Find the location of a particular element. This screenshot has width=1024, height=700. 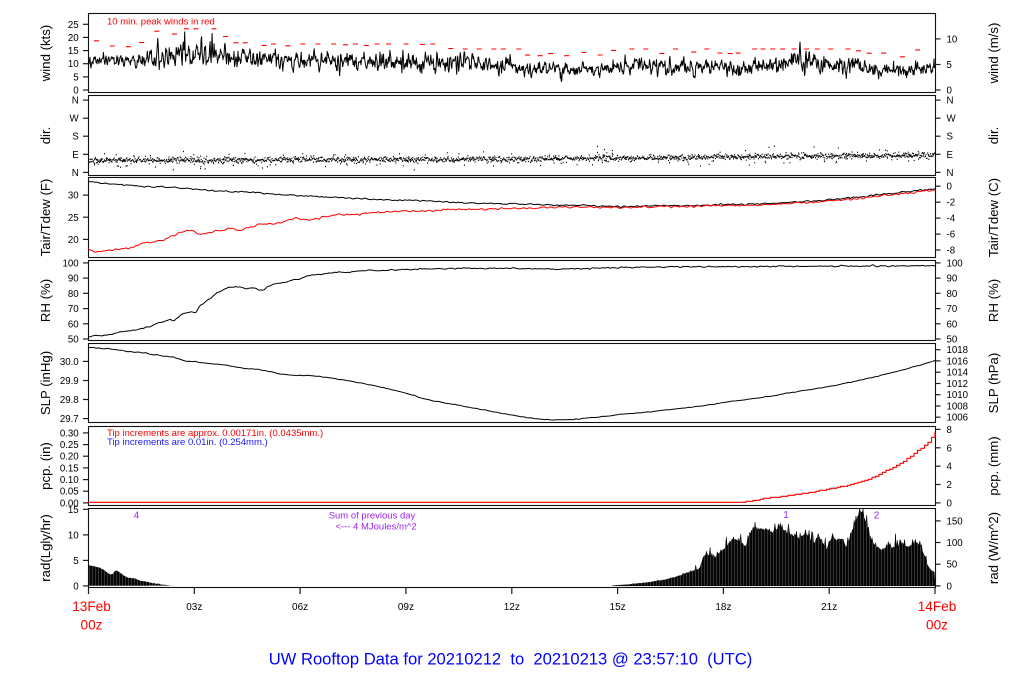

svg-text: 0.10 is located at coordinates (69, 480).